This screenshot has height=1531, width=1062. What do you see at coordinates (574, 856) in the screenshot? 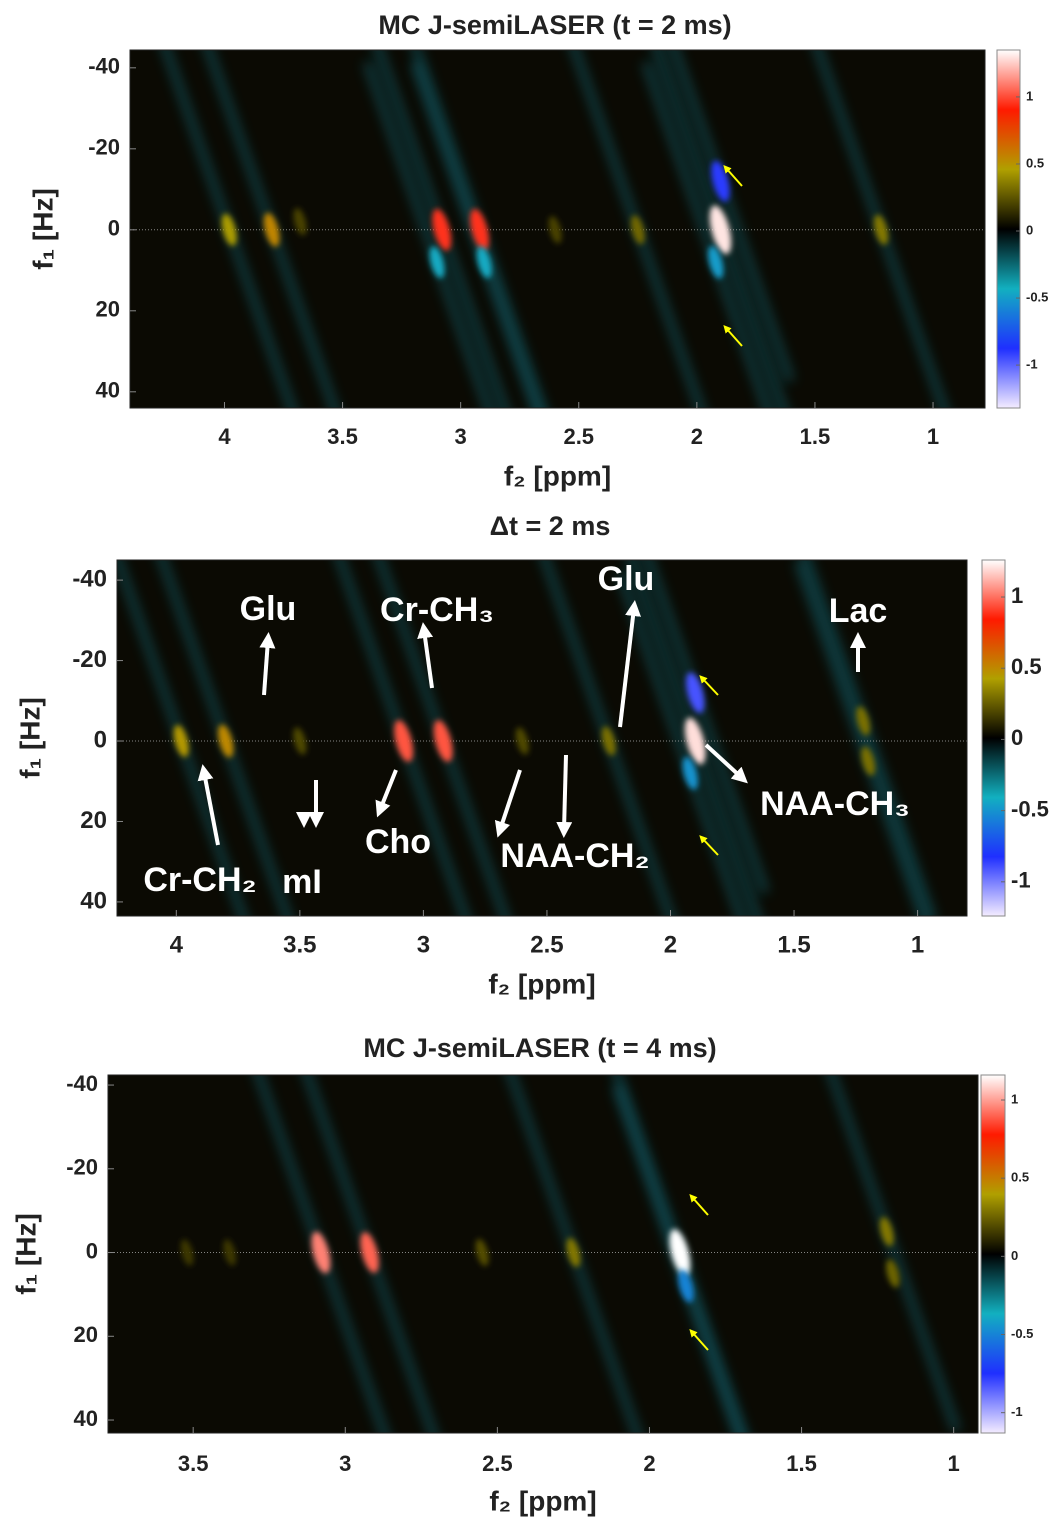
I see `annotation: NAA-CH₂` at bounding box center [574, 856].